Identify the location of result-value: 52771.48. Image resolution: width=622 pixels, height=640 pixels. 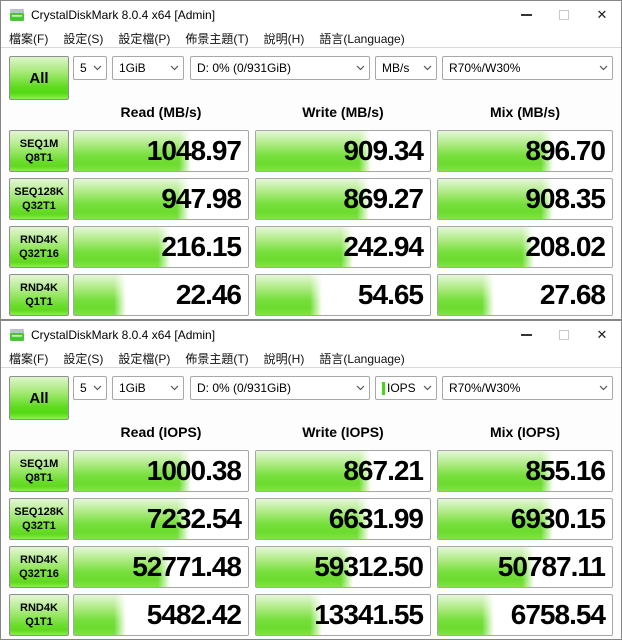
(187, 566).